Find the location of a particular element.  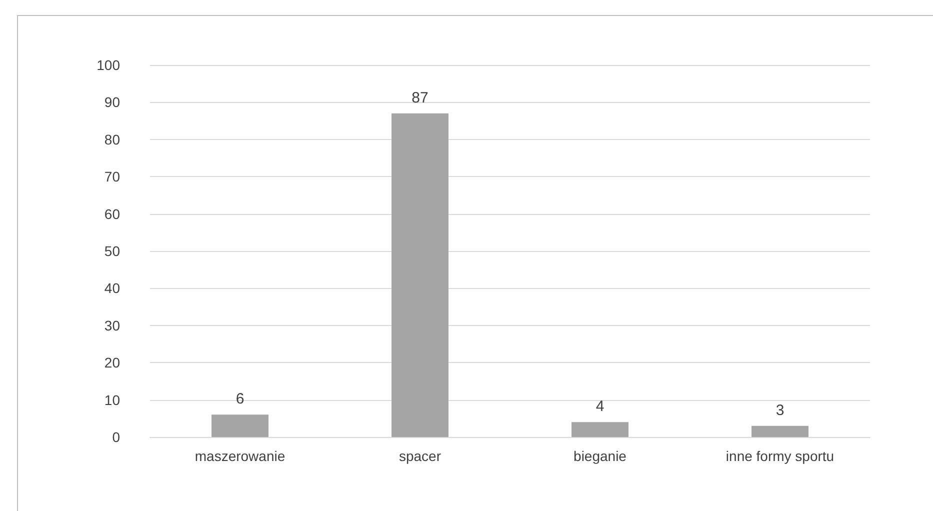

x-tick-label: spacer is located at coordinates (420, 456).